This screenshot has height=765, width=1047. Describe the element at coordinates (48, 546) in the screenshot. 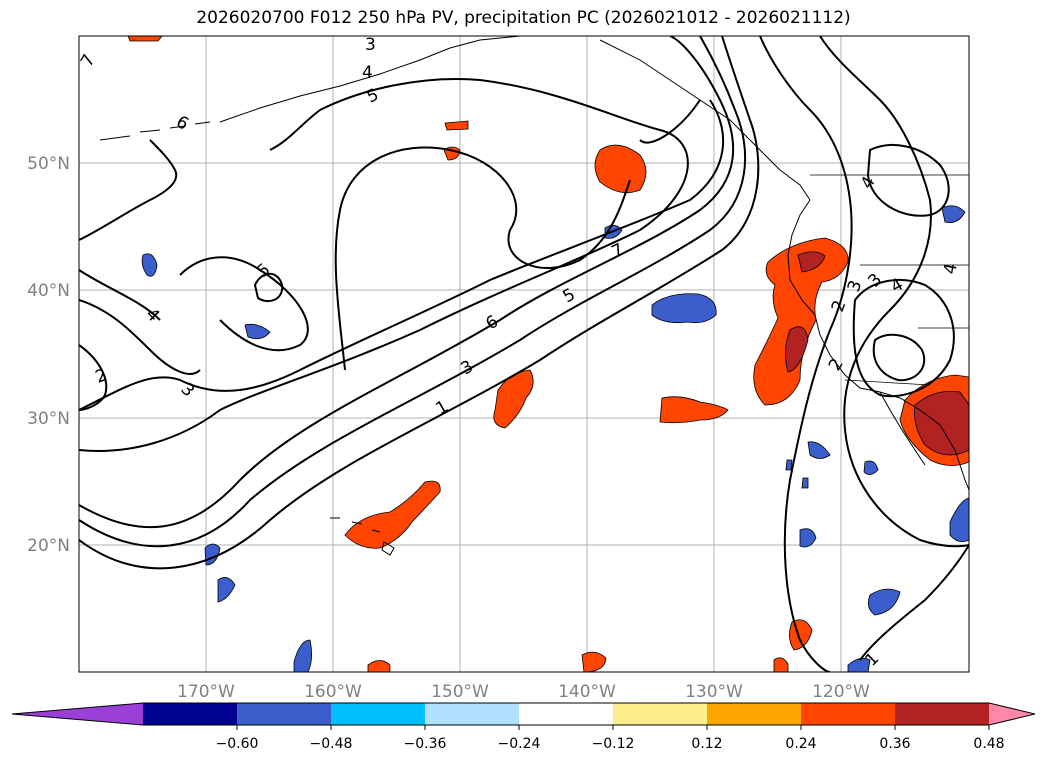

I see `lat-label: 20°N` at that location.